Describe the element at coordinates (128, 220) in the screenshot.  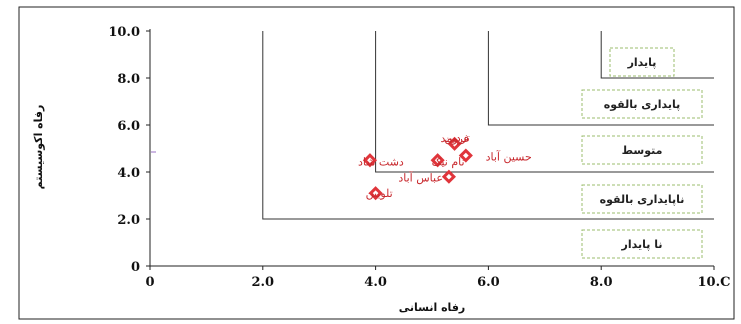
I see `y-tick-label: 2.0` at that location.